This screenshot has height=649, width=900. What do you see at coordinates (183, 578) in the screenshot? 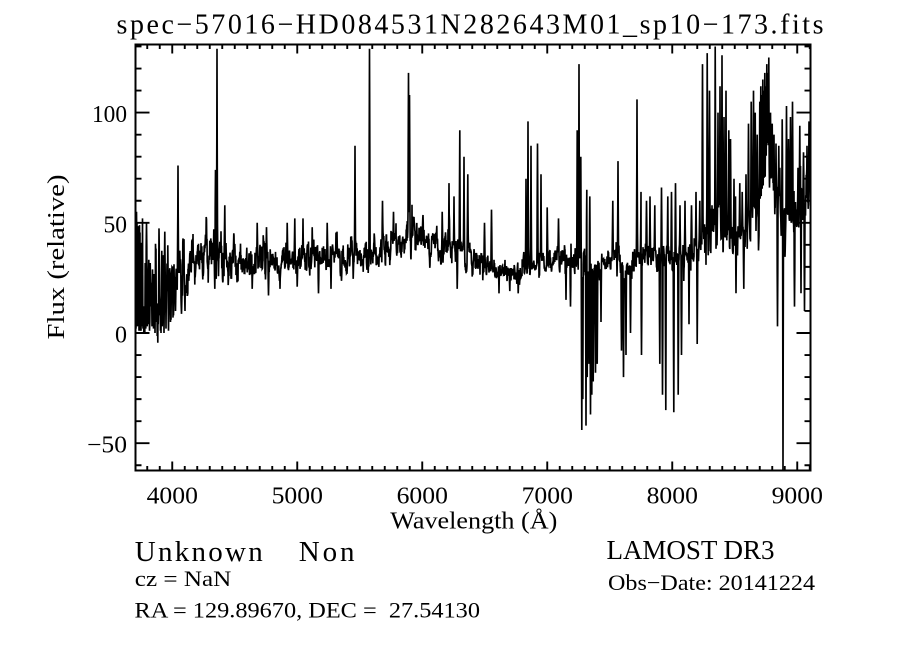
I see `svg-text: cz = NaN` at bounding box center [183, 578].